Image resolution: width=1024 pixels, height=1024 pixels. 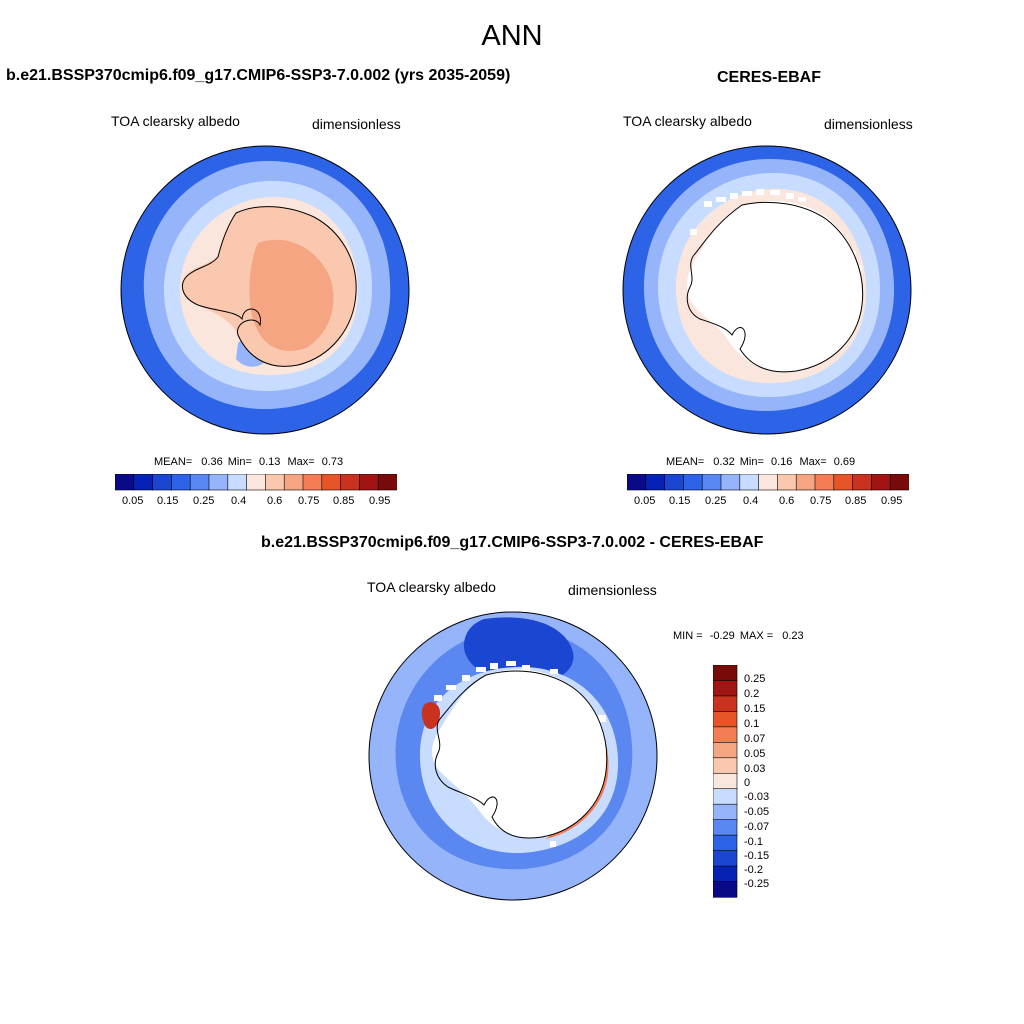 I want to click on model-colorbar-ticks: 0.05 0.15 0.25 0.4 0.6 0.75 0.85 0.95, so click(x=256, y=502).